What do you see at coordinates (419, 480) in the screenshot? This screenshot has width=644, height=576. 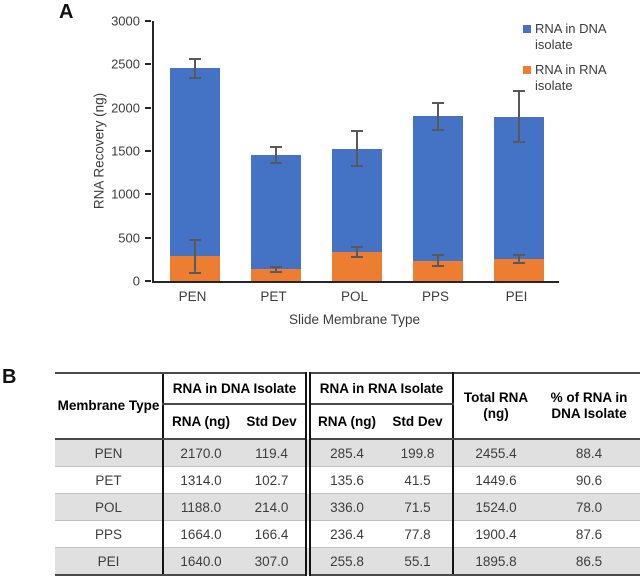 I see `table-cell: 41.5` at bounding box center [419, 480].